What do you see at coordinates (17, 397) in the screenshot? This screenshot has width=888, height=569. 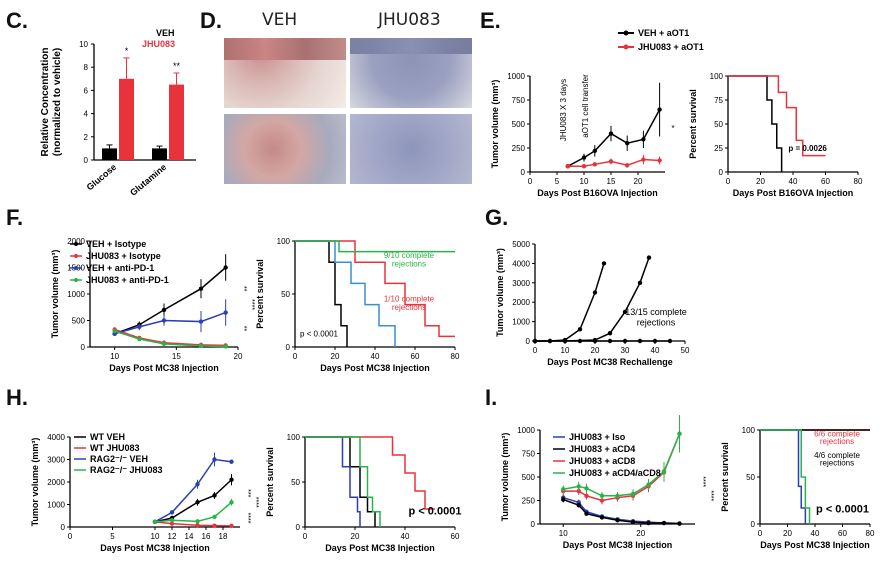 I see `panel-label-h: H.` at bounding box center [17, 397].